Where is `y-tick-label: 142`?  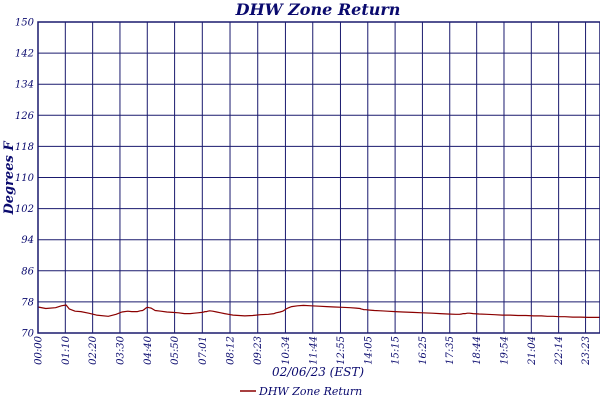 y-tick-label: 142 is located at coordinates (24, 54).